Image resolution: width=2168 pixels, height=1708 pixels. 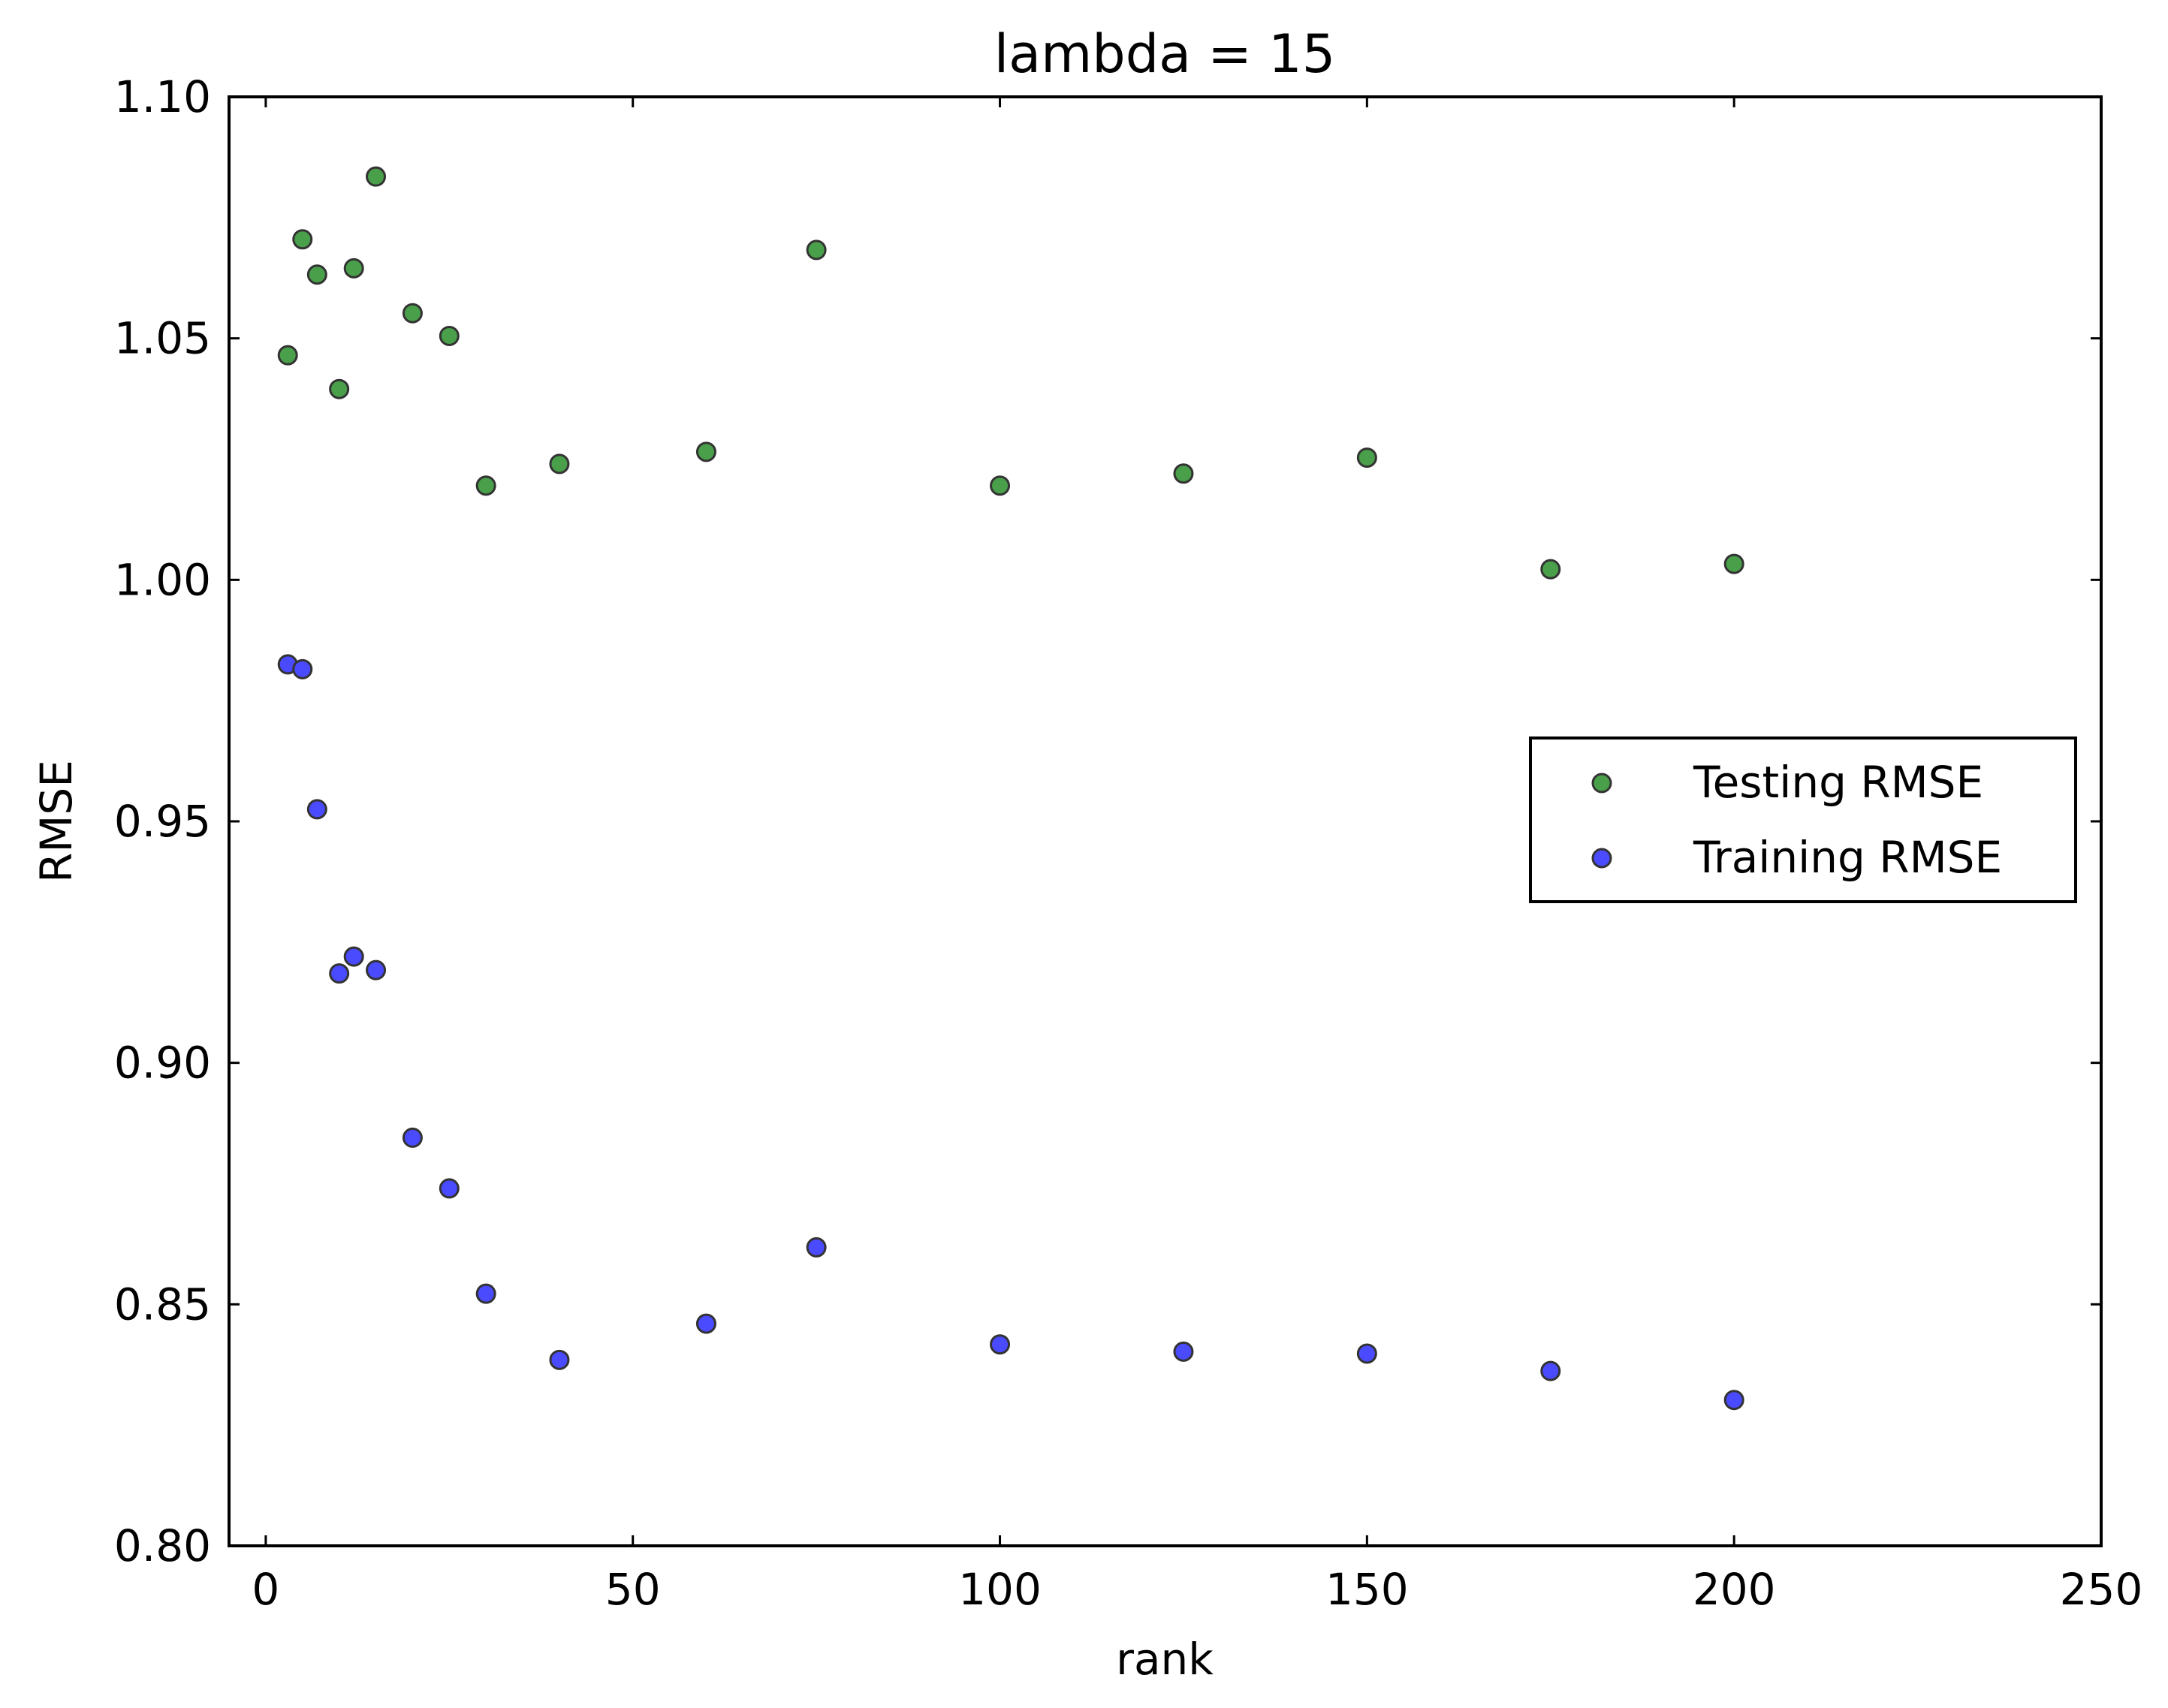 What do you see at coordinates (1838, 783) in the screenshot?
I see `legend-label-testing-rmse: Testing RMSE` at bounding box center [1838, 783].